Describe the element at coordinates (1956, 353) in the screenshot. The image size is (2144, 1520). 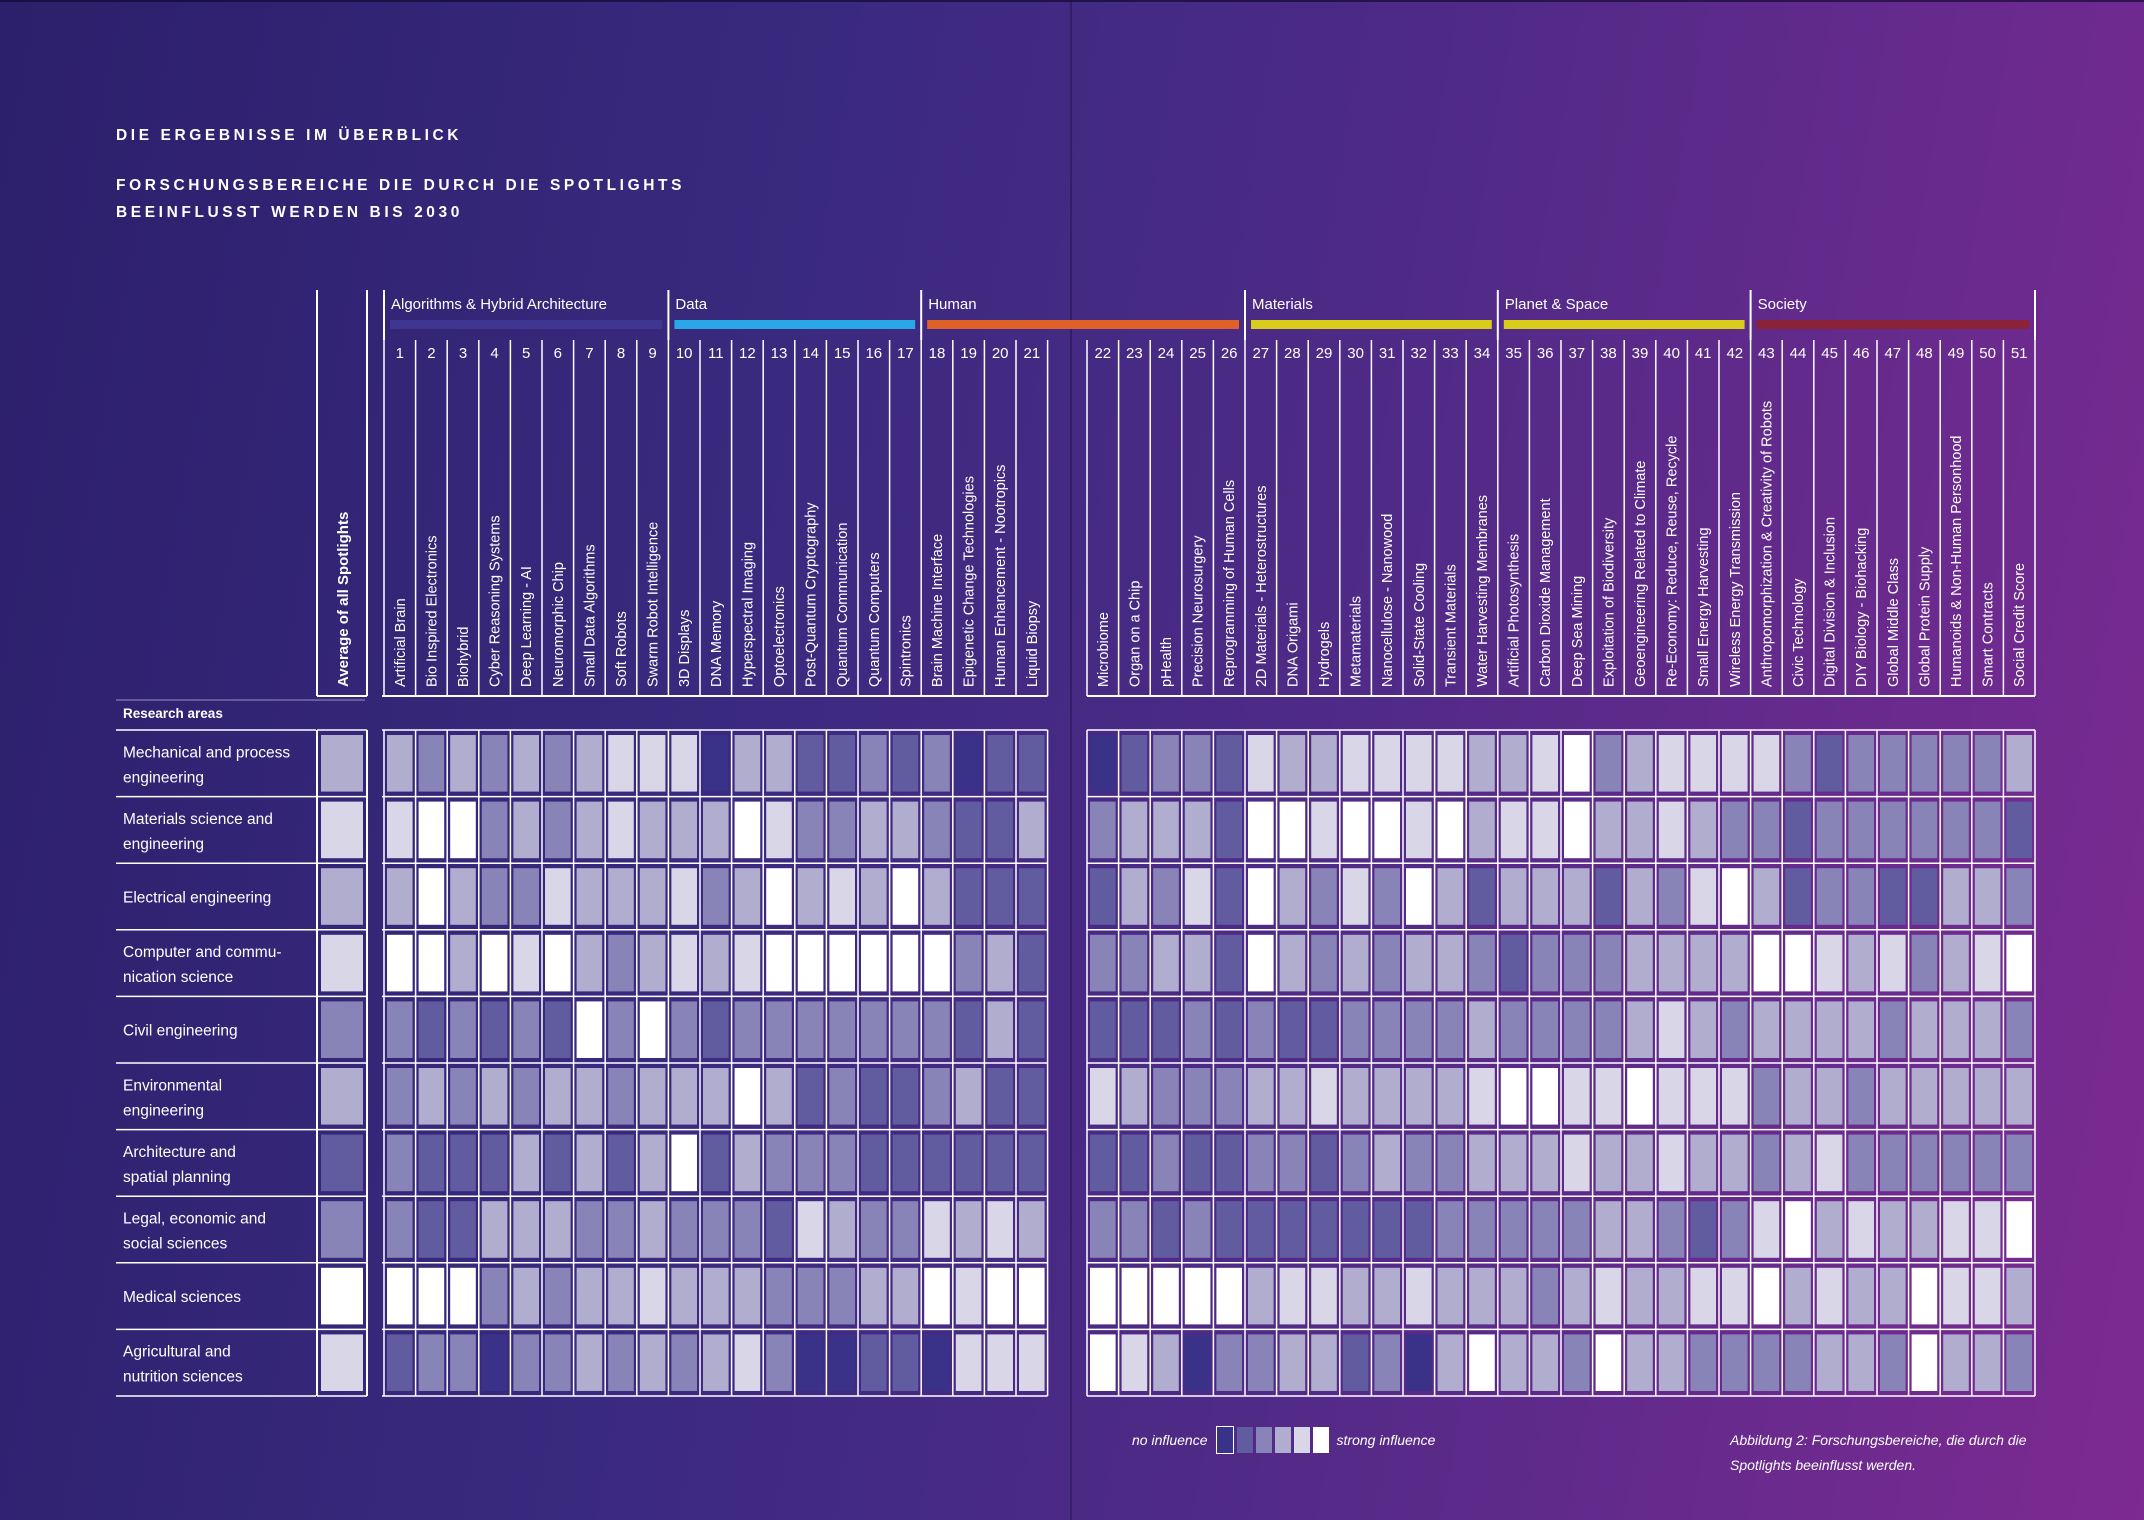
I see `column-number: 49` at that location.